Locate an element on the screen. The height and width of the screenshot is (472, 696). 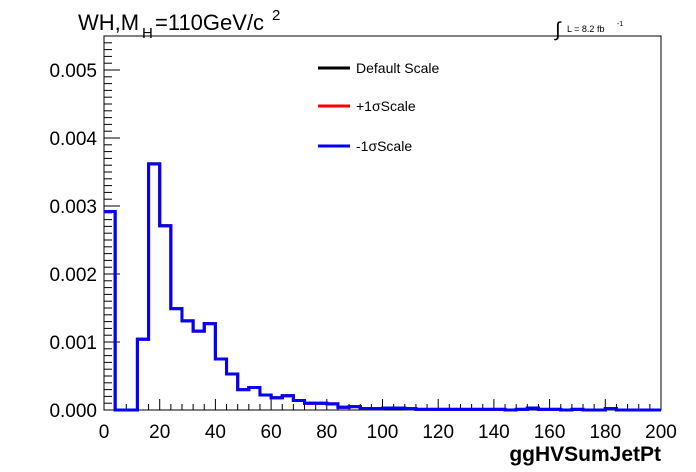
x-tick-label: 40 is located at coordinates (215, 432).